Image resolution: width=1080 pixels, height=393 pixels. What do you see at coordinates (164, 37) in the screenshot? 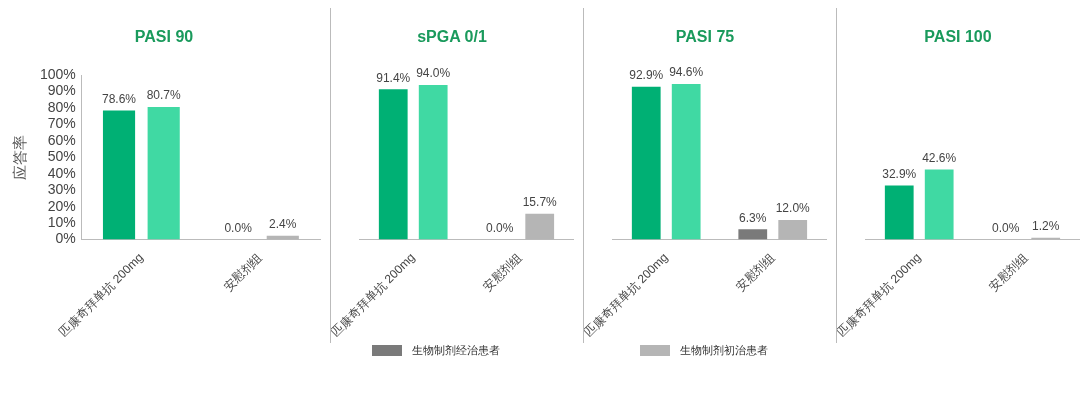
I see `chart-title: PASI 90` at bounding box center [164, 37].